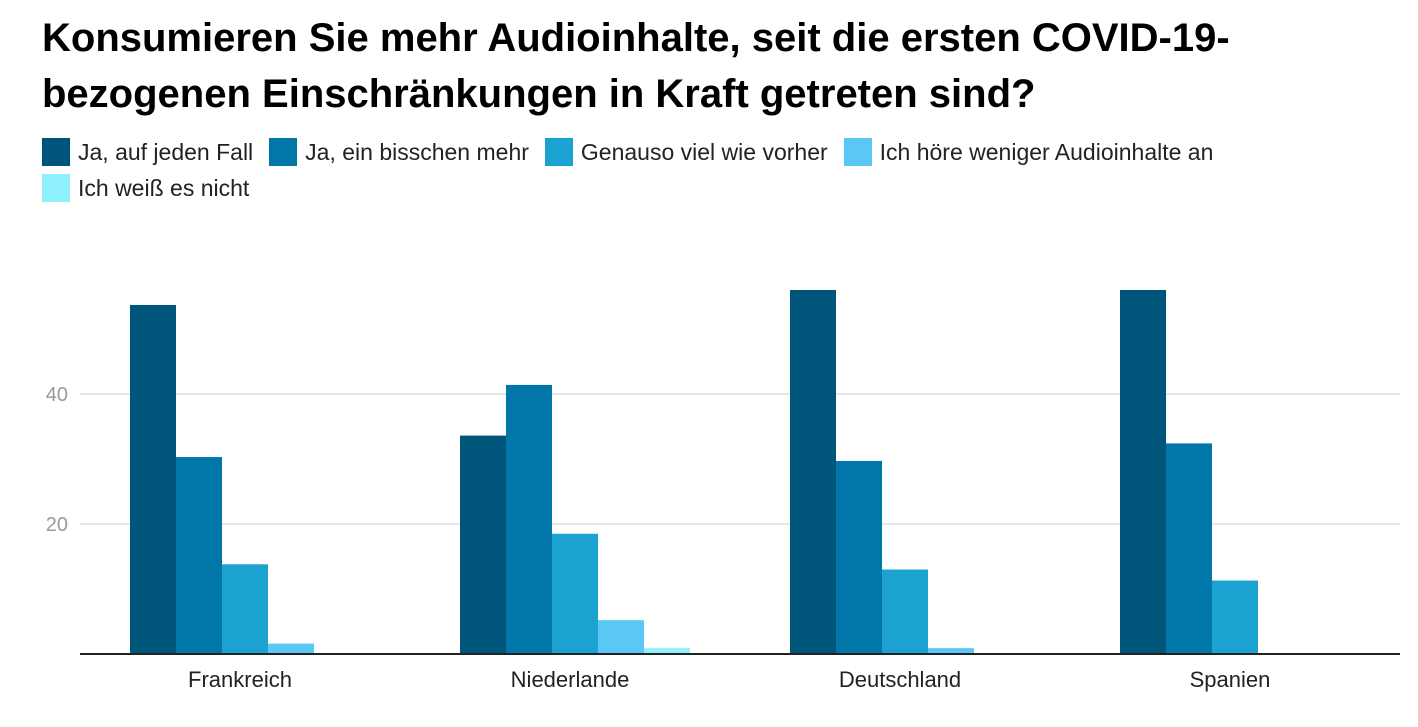 The image size is (1418, 727). I want to click on x-category-label: Niederlande, so click(570, 679).